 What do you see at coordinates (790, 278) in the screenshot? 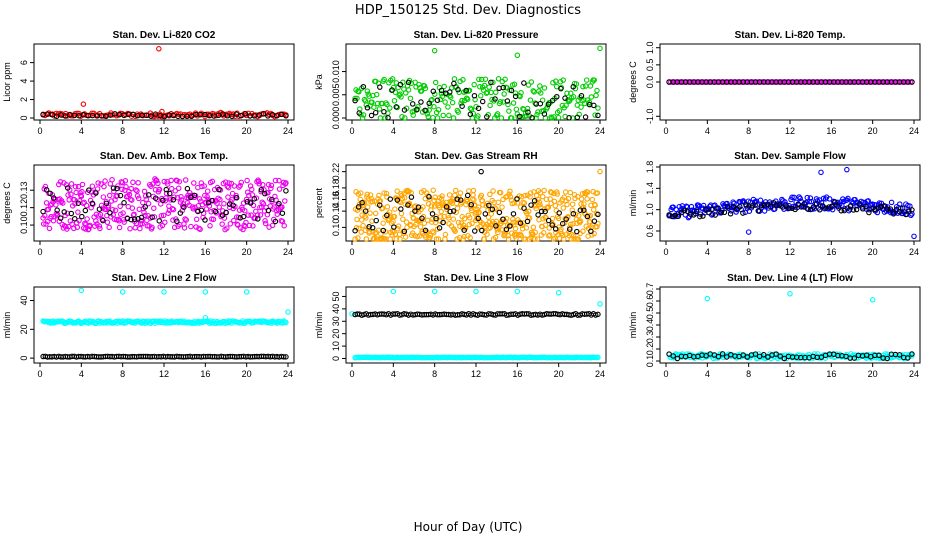
I see `panel-title: Stan. Dev. Line 4 (LT) Flow` at bounding box center [790, 278].